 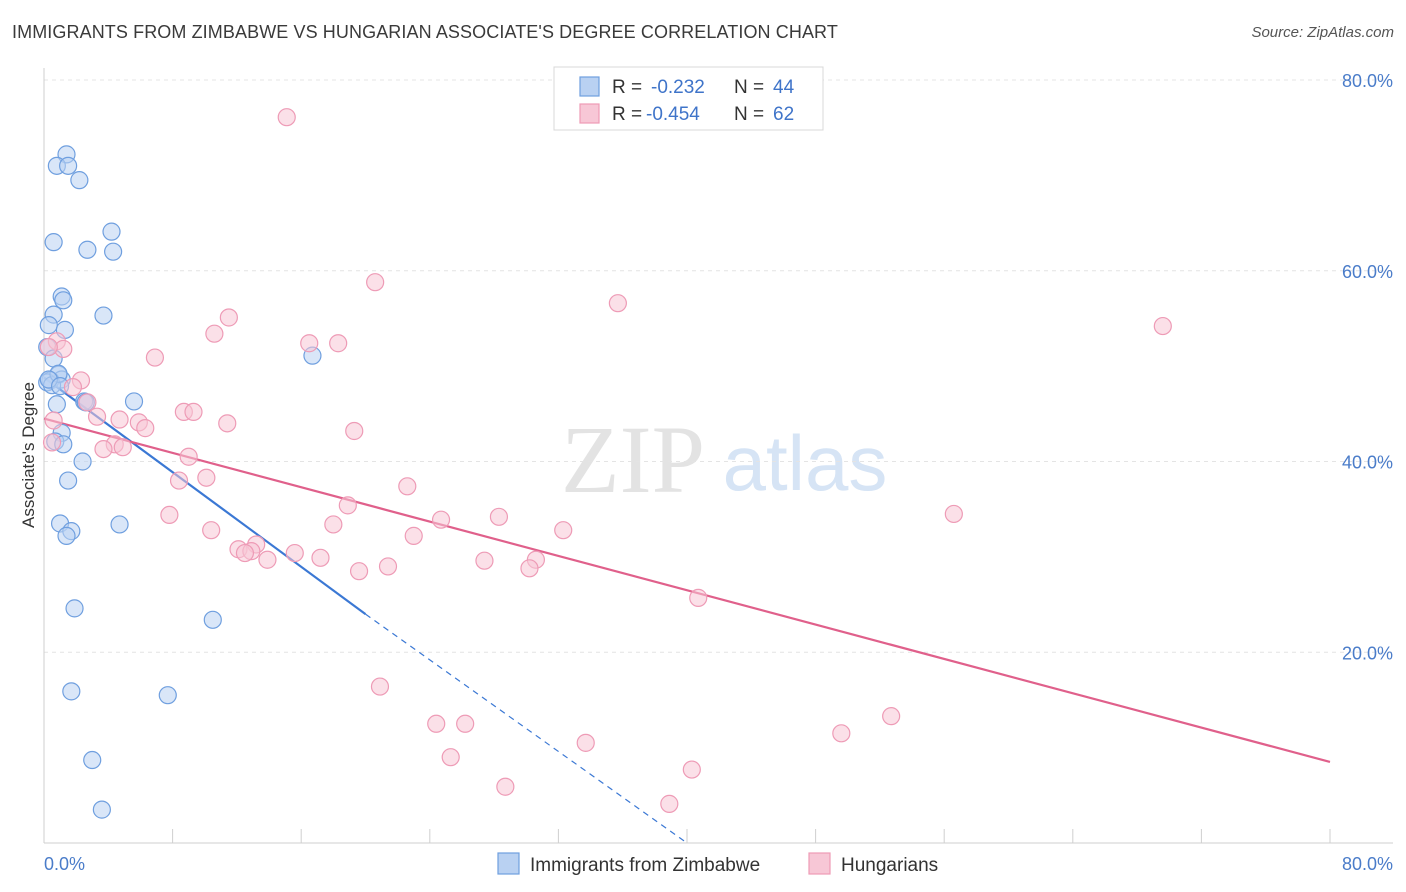 What do you see at coordinates (589, 86) in the screenshot?
I see `legend-swatch-zimbabwe` at bounding box center [589, 86].